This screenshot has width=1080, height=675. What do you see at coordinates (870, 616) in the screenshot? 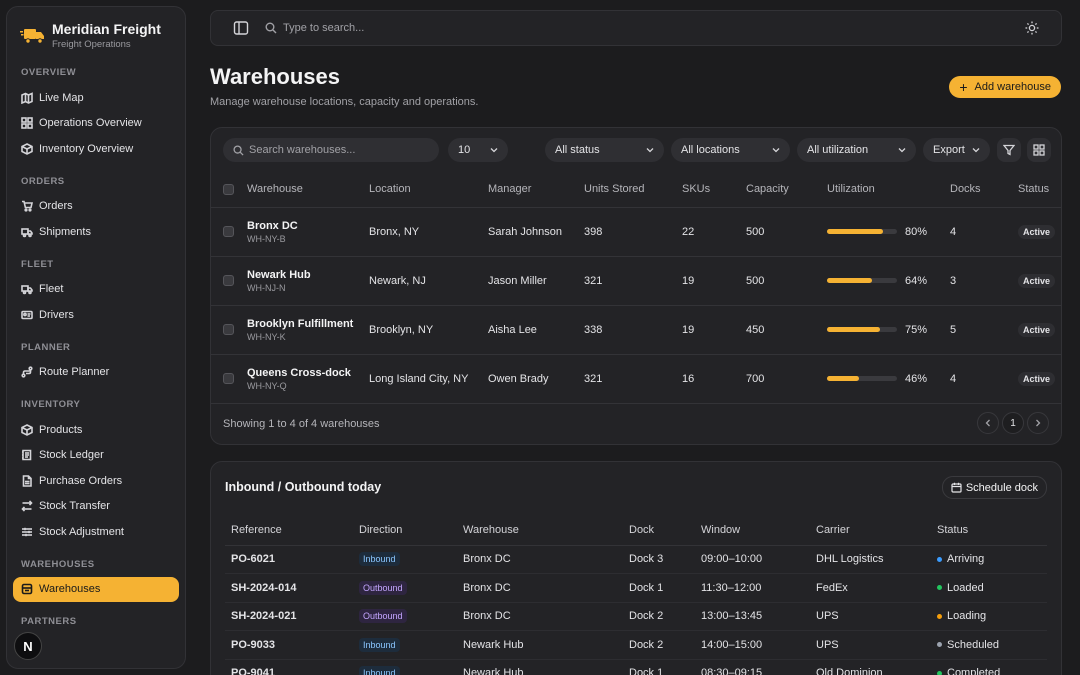
I see `carrier-cell: UPS` at bounding box center [870, 616].